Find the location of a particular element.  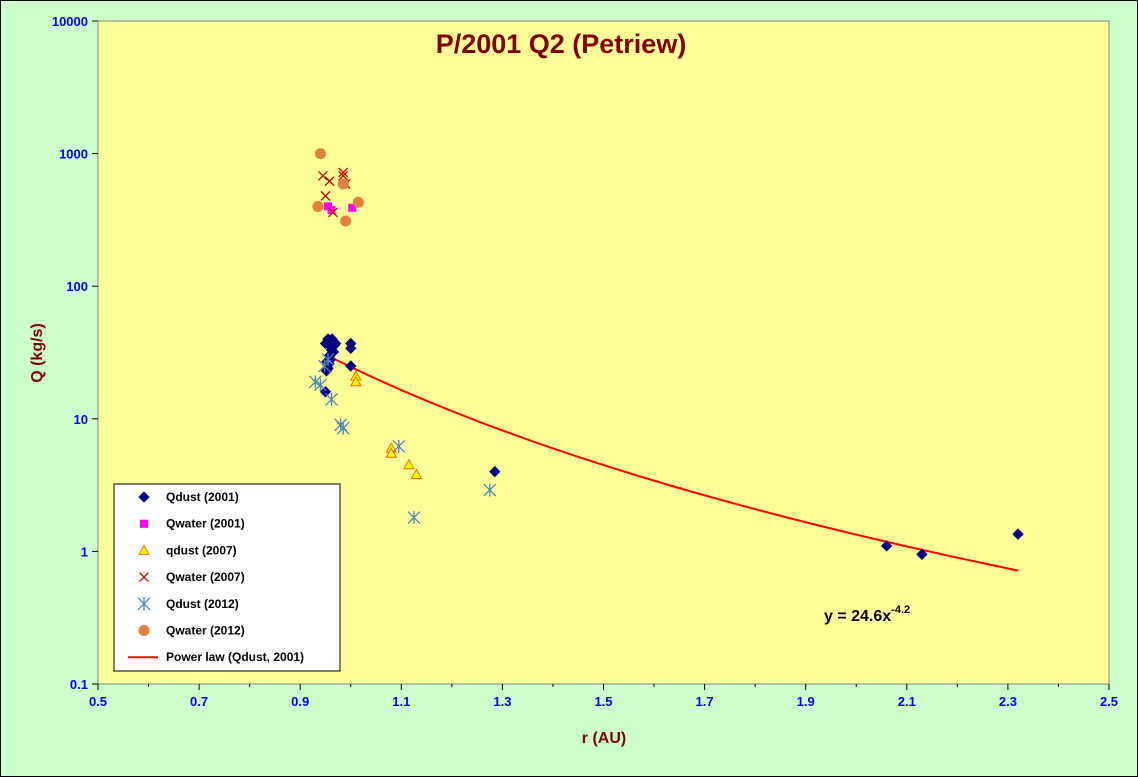

x-tick-label: 0.7 is located at coordinates (199, 701).